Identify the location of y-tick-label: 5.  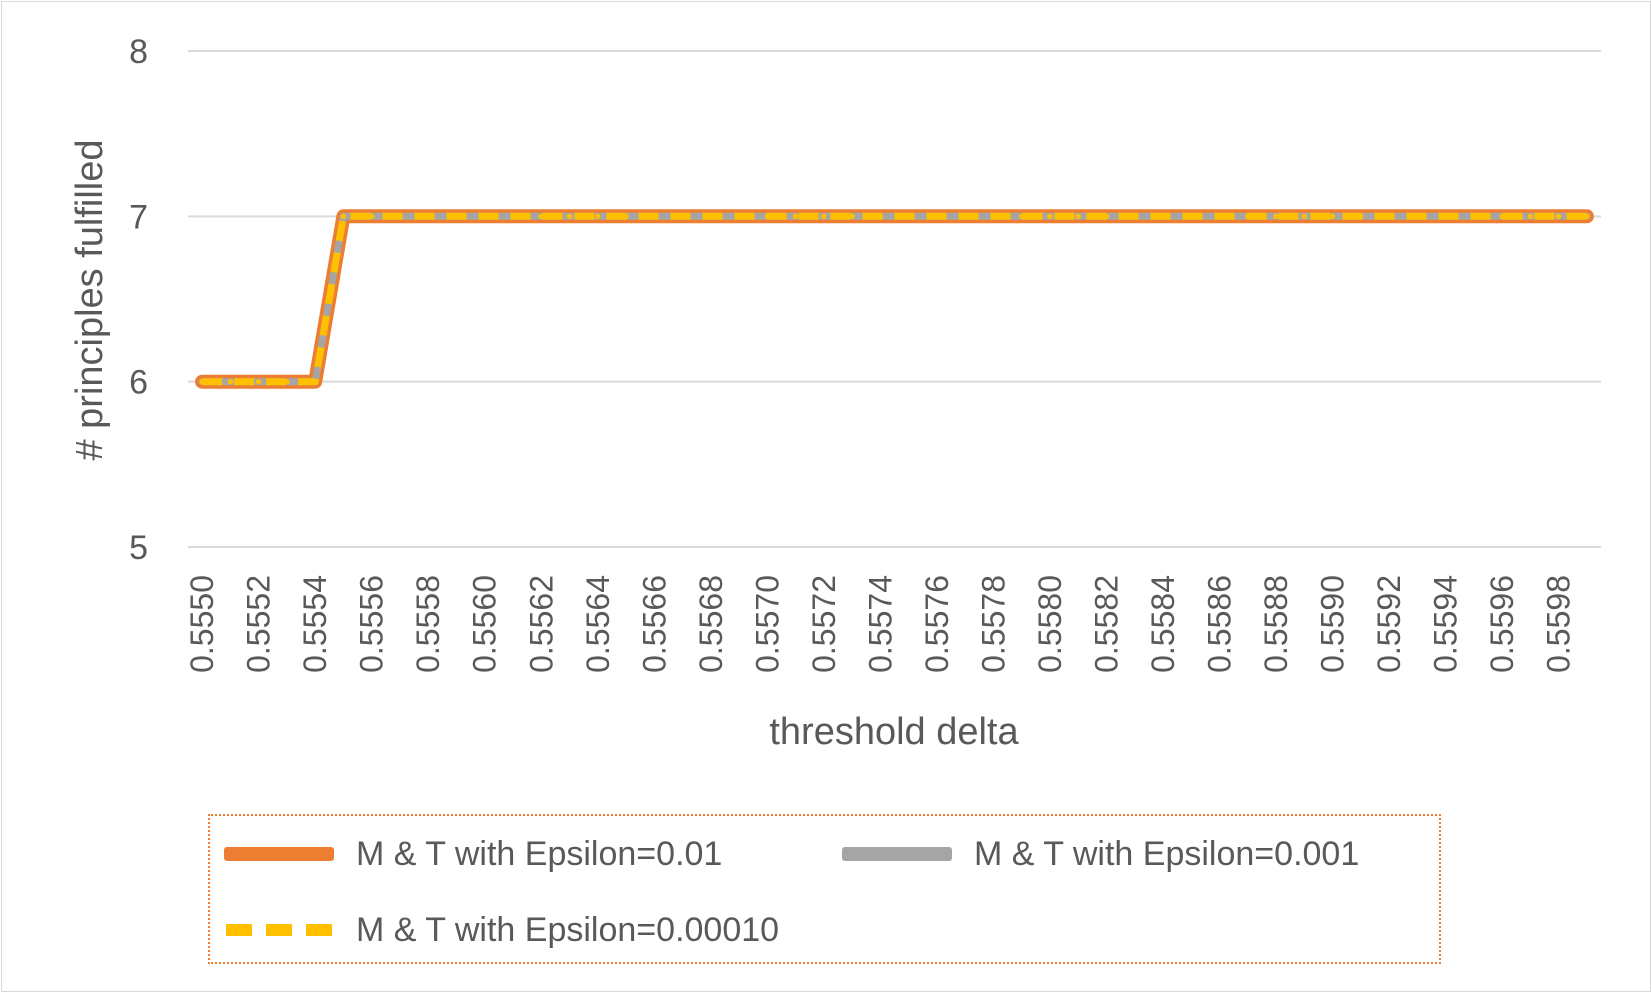
(138, 548).